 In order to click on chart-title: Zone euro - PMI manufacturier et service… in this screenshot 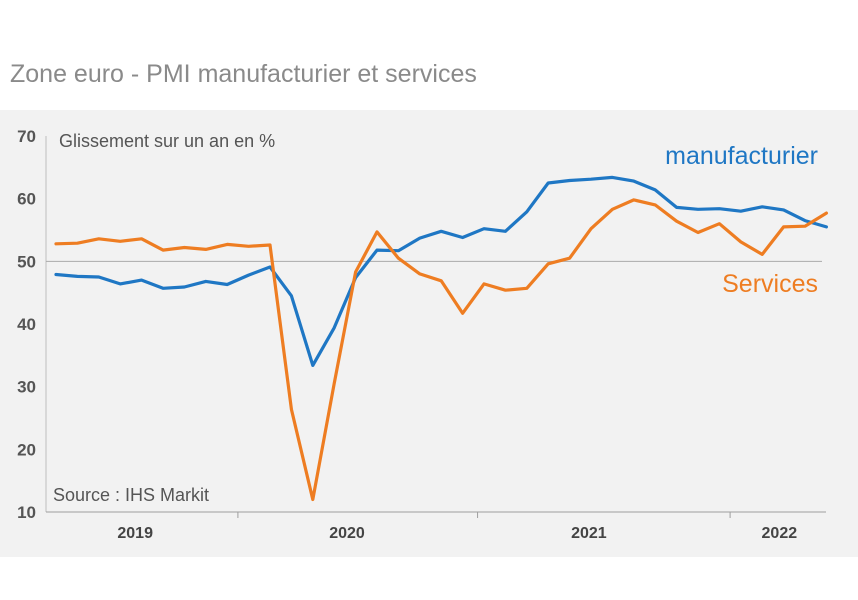, I will do `click(243, 74)`.